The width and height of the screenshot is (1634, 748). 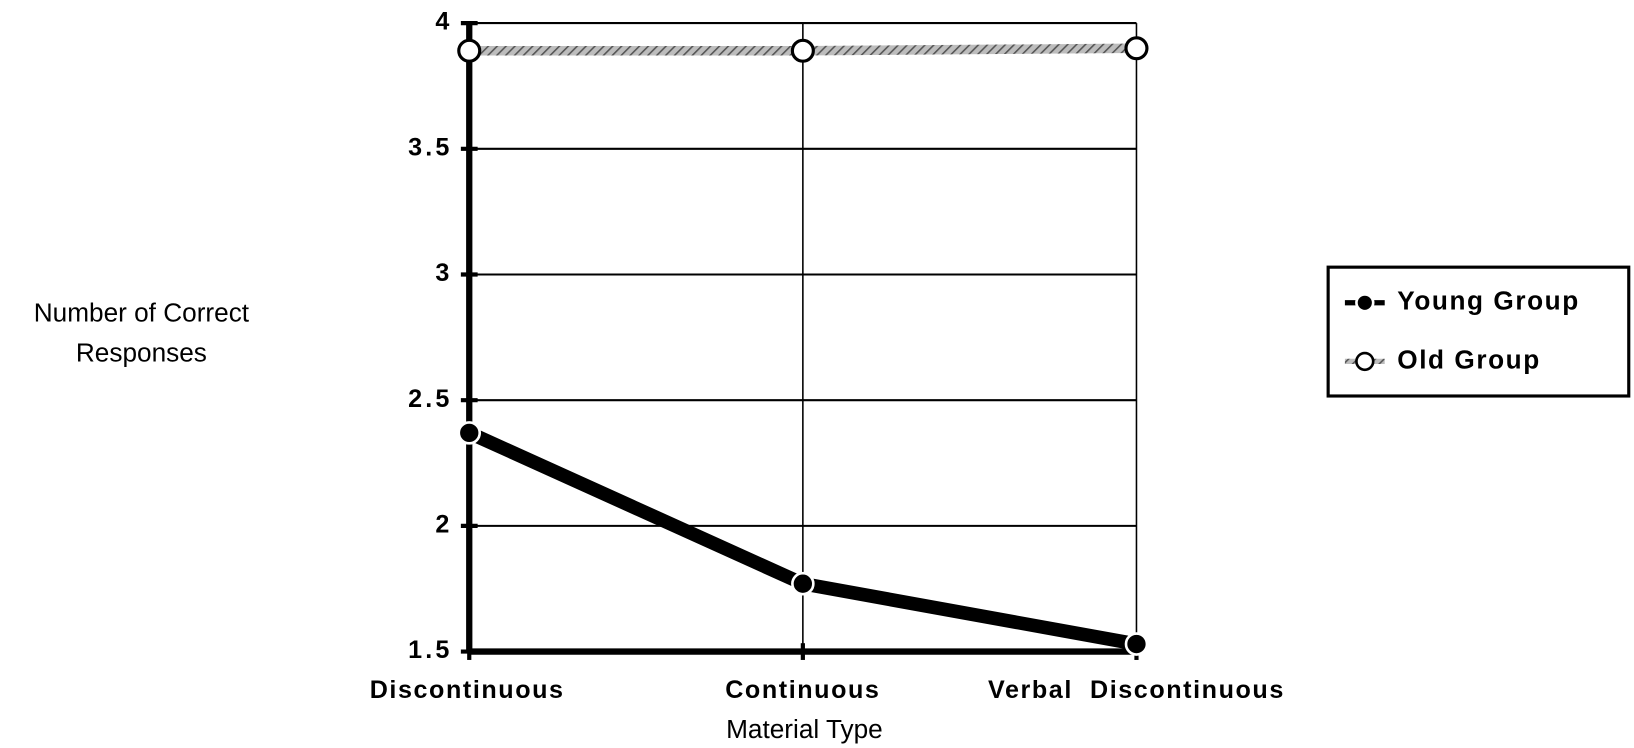 I want to click on legend-box, so click(x=1478, y=331).